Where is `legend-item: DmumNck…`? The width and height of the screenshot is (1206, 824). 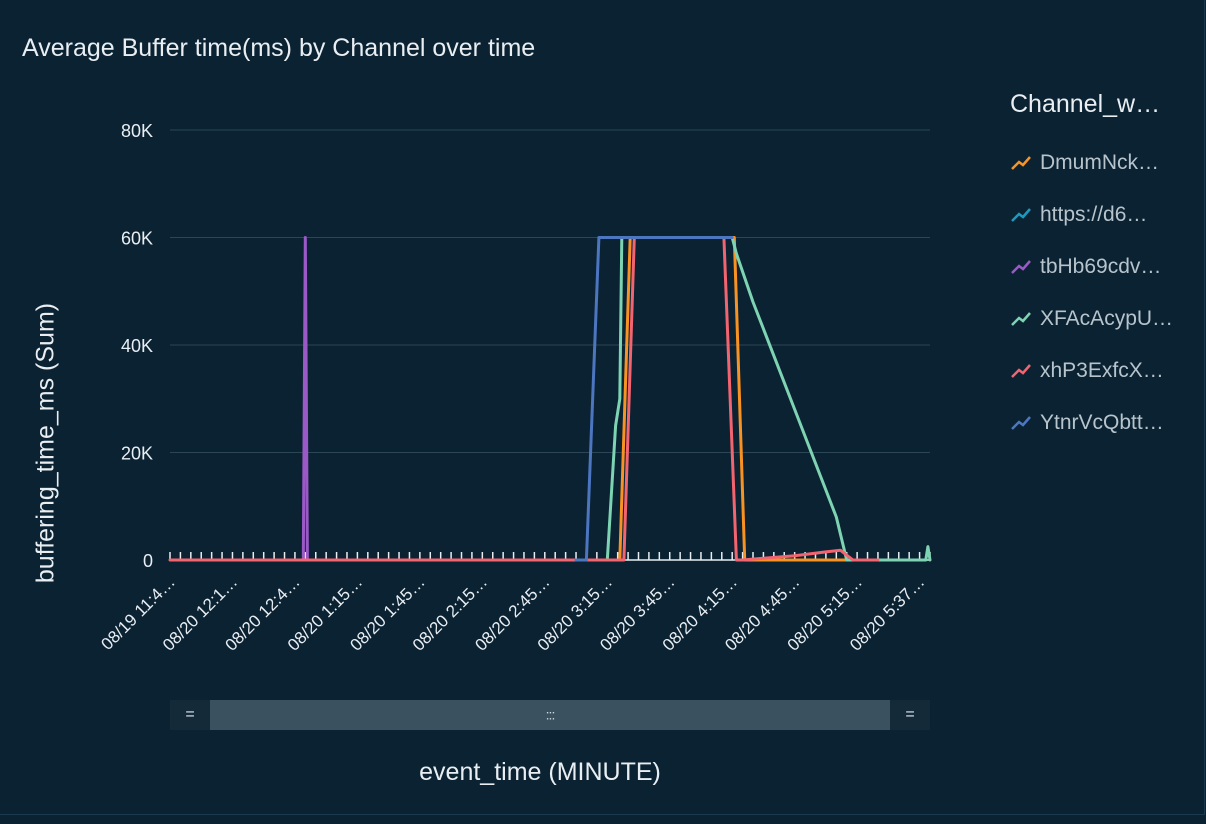 legend-item: DmumNck… is located at coordinates (1105, 163).